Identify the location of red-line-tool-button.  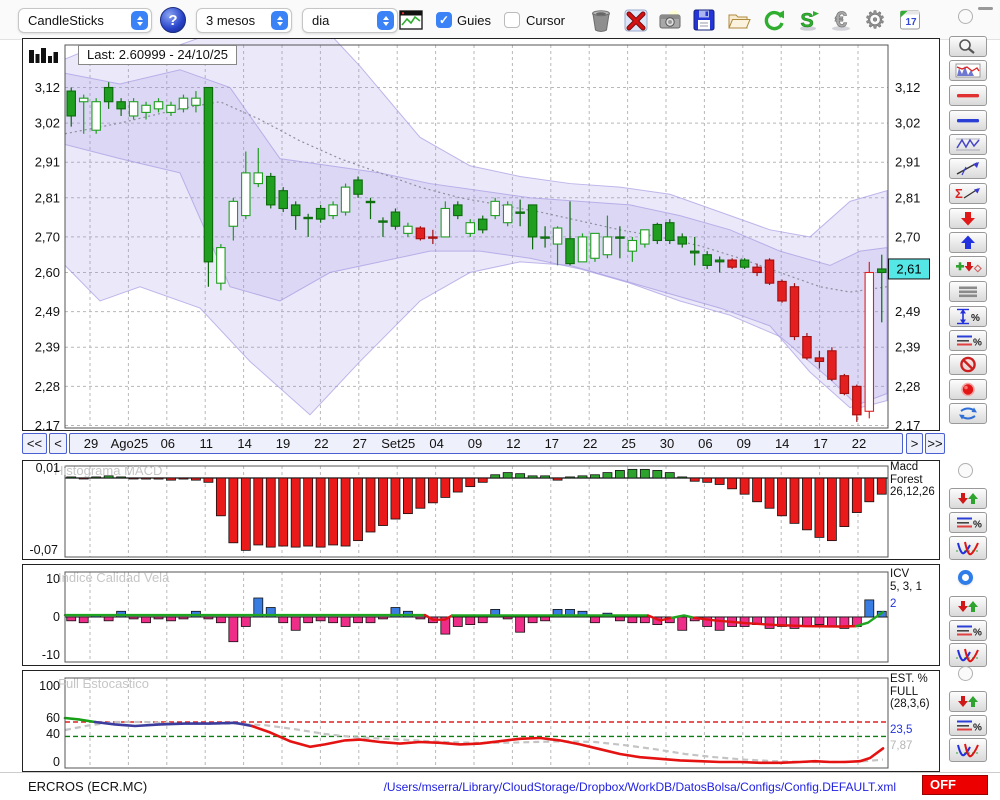
(968, 95).